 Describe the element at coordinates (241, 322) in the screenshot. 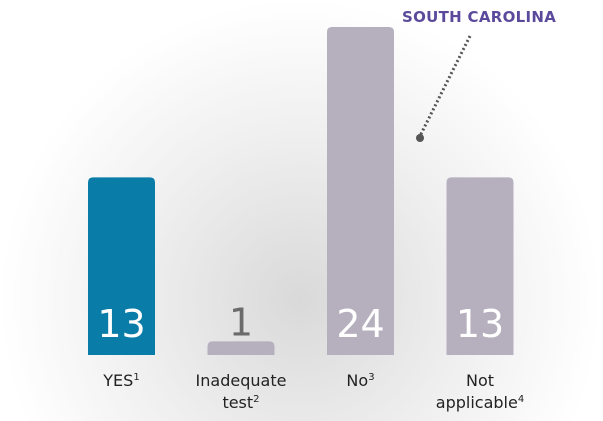

I see `value-label: 1` at that location.